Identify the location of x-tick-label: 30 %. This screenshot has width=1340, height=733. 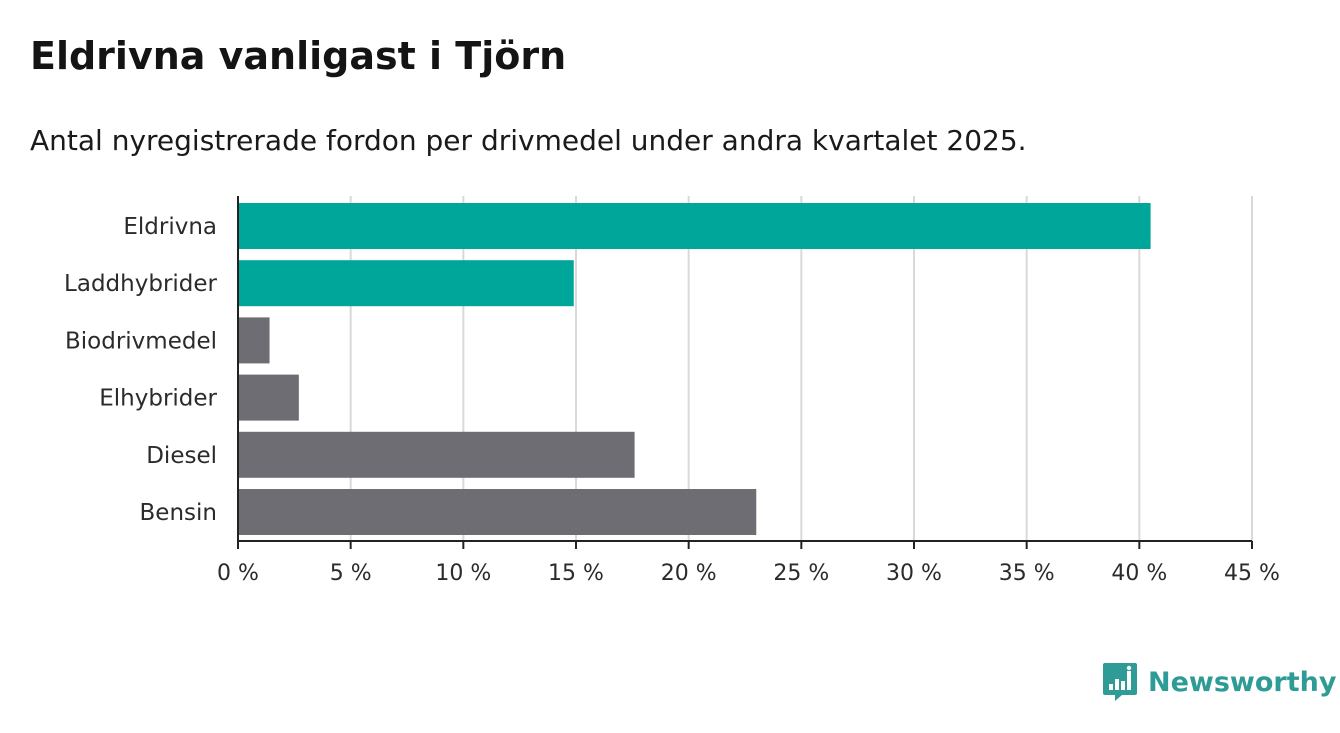
(914, 573).